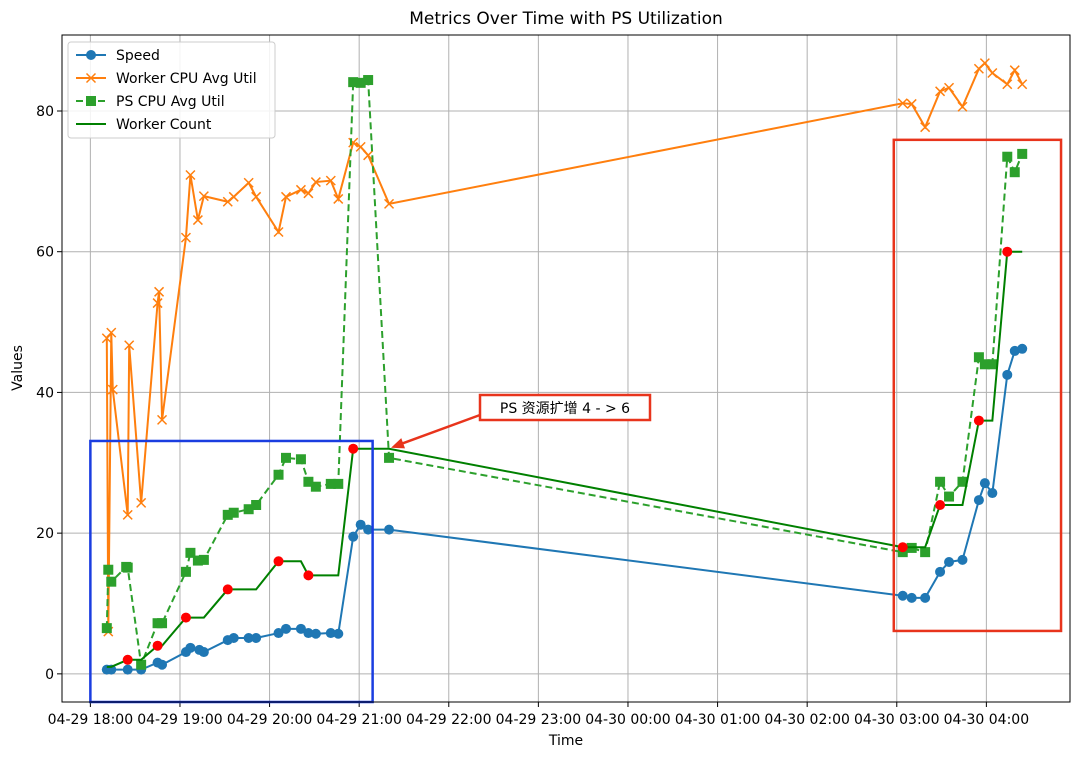 This screenshot has width=1080, height=763. I want to click on y-tick-label: 60, so click(45, 253).